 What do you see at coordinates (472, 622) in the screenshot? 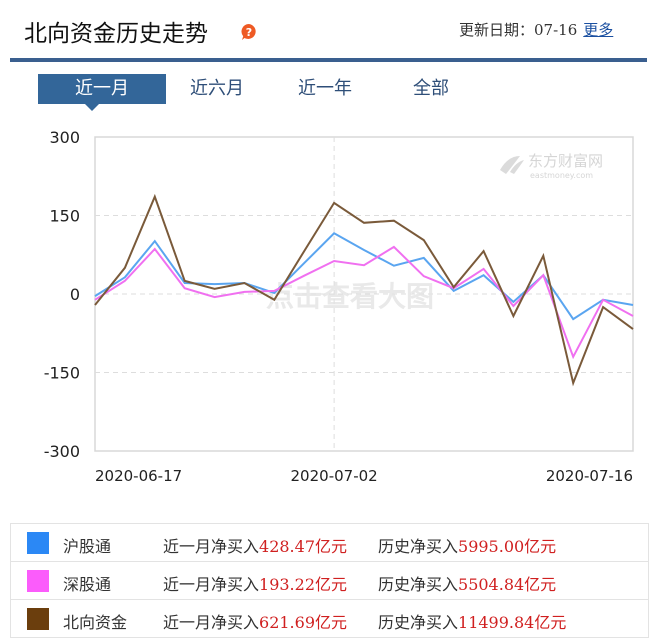
I see `history-net-buy: 历史净买入11499.84亿元` at bounding box center [472, 622].